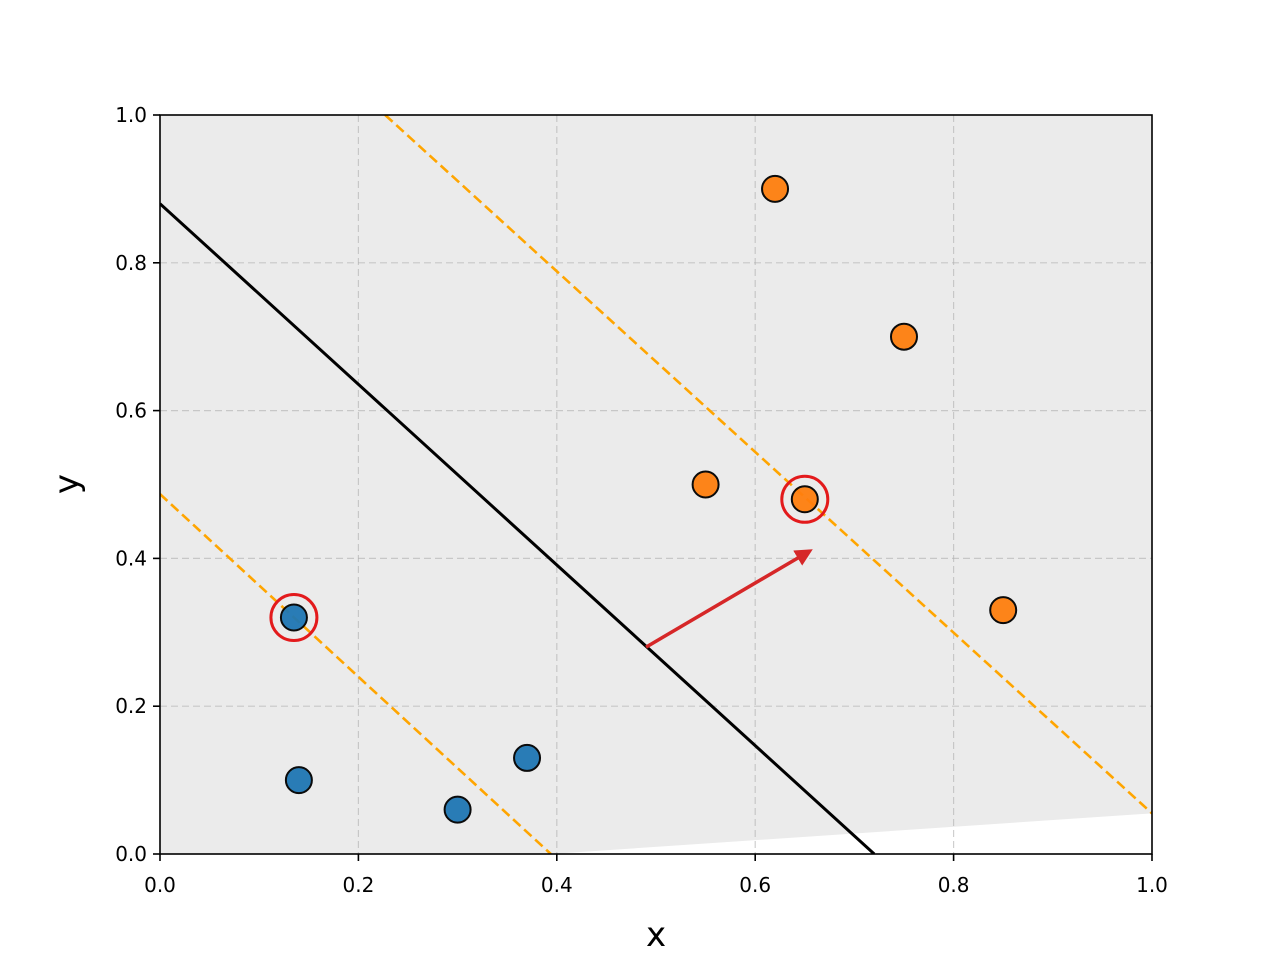 The image size is (1280, 960). What do you see at coordinates (1152, 885) in the screenshot?
I see `x-tick-label: 1.0` at bounding box center [1152, 885].